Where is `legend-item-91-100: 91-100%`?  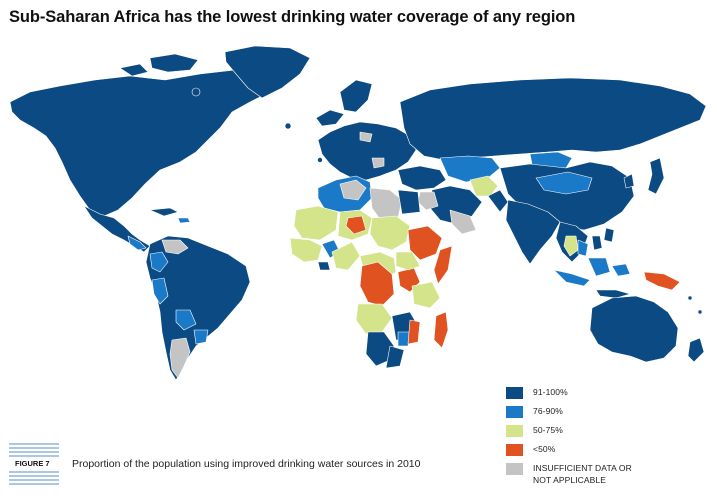
legend-item-91-100: 91-100% is located at coordinates (608, 395).